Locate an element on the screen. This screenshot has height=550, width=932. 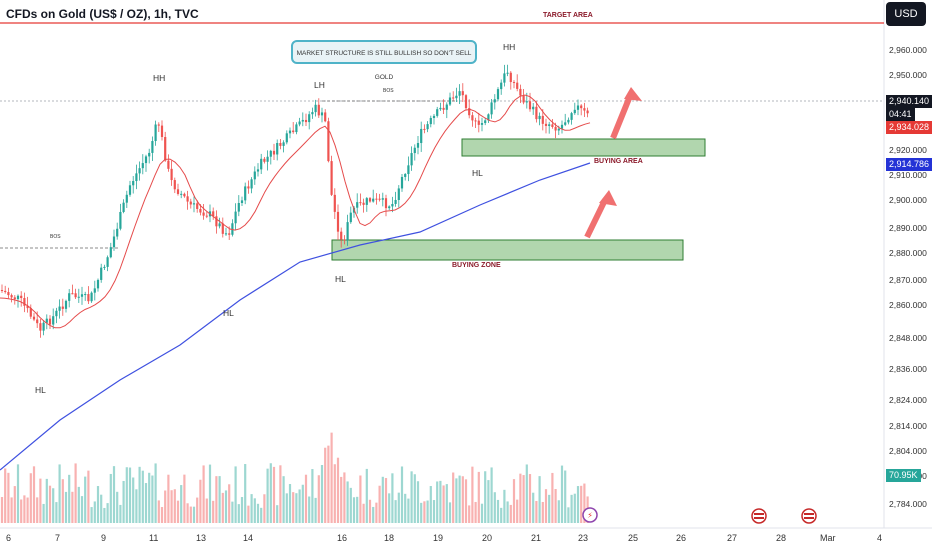
countdown-badge: 04:41 is located at coordinates (900, 114).